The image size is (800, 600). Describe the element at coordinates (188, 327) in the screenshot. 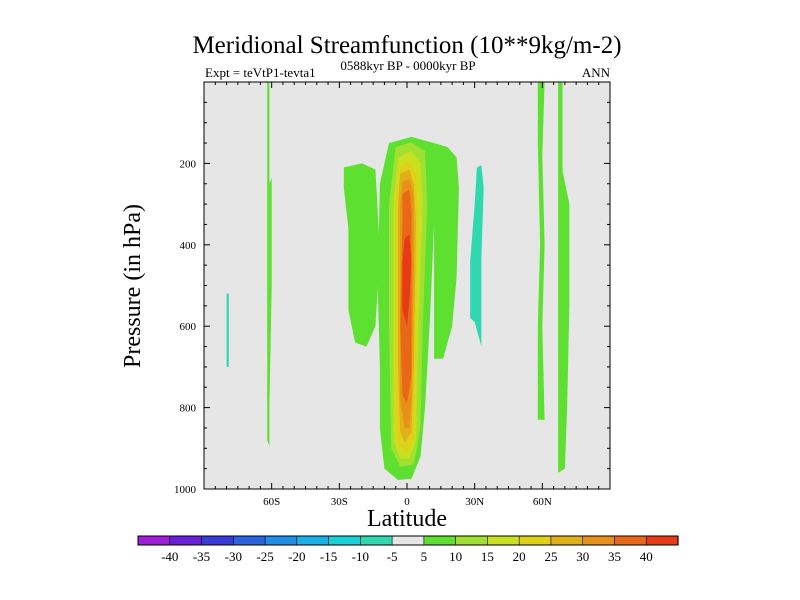

I see `y-tick-label: 600` at that location.